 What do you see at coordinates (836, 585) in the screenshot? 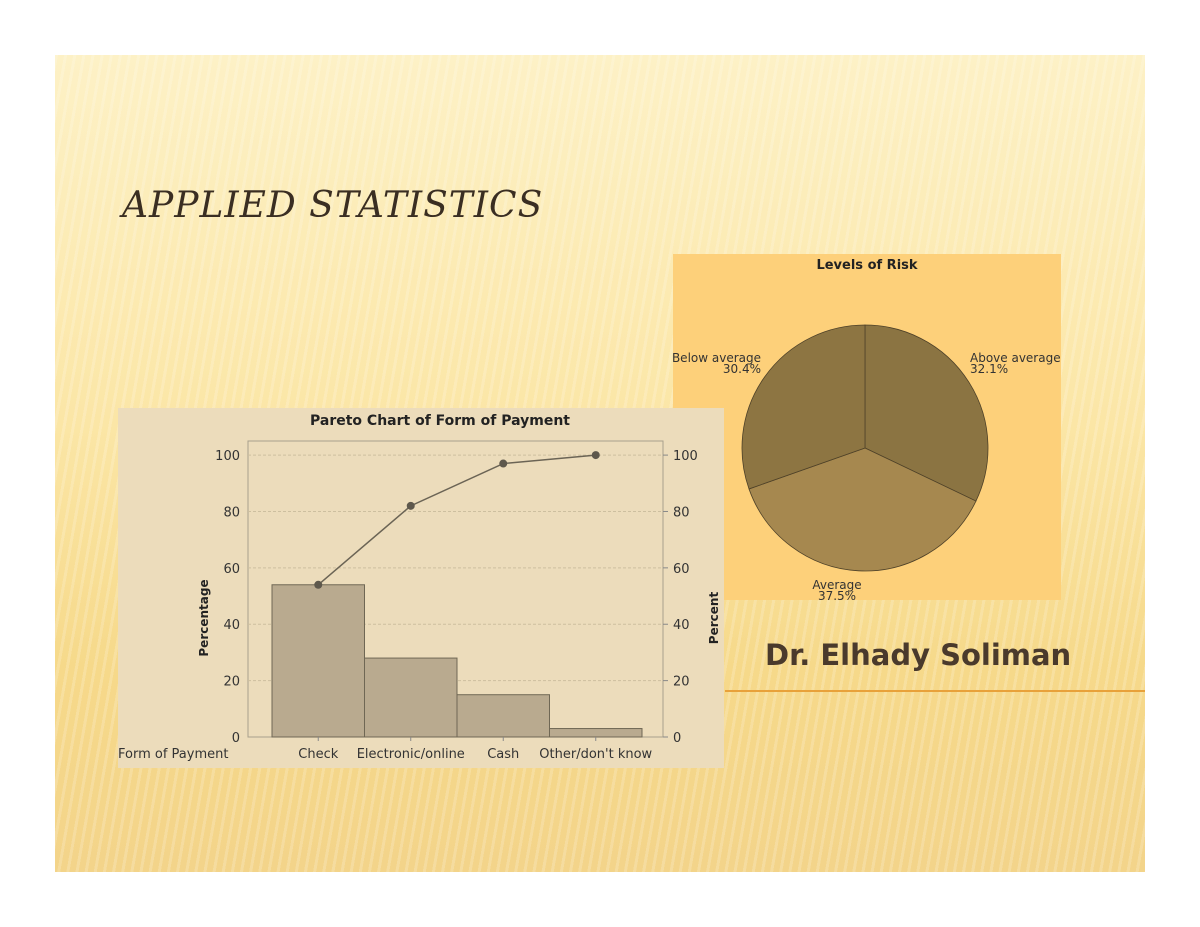
I see `slice-label: Average` at bounding box center [836, 585].